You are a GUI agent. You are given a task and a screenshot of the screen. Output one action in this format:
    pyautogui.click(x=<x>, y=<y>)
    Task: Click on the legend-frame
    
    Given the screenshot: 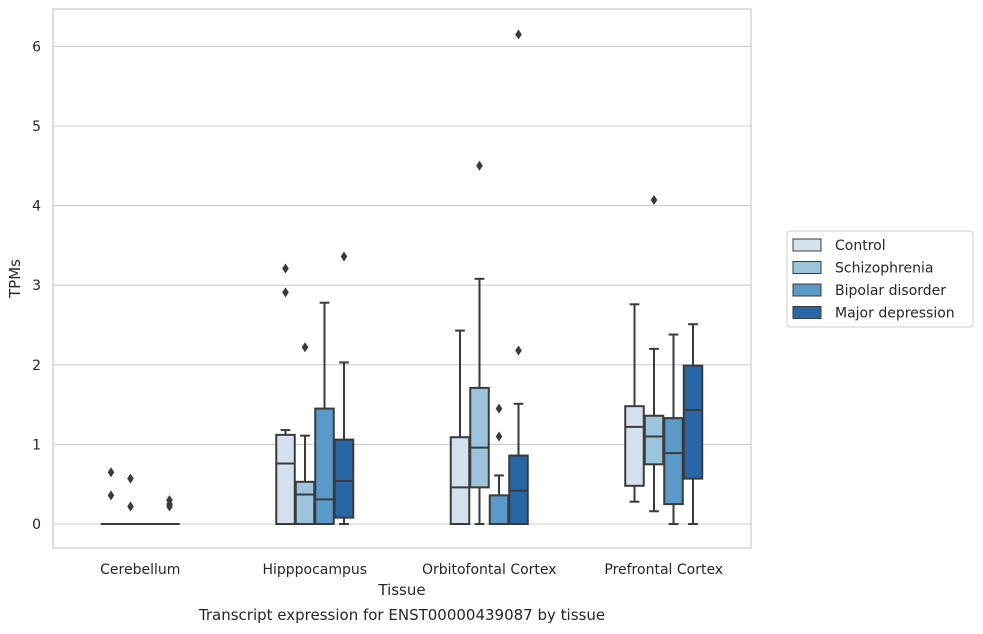 What is the action you would take?
    pyautogui.click(x=880, y=279)
    